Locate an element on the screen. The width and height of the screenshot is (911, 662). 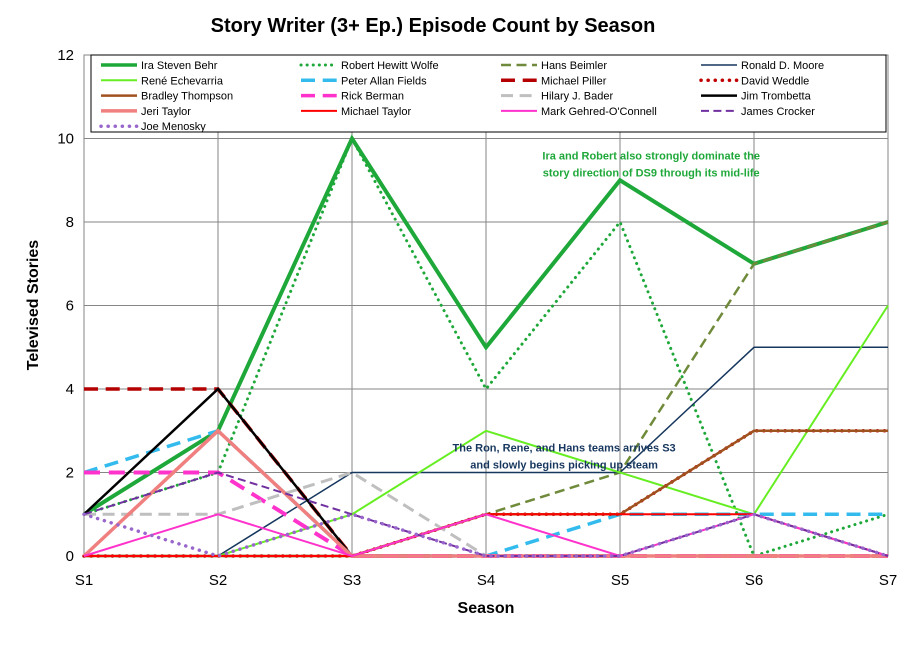
y-tick-label: 12 is located at coordinates (65, 55).